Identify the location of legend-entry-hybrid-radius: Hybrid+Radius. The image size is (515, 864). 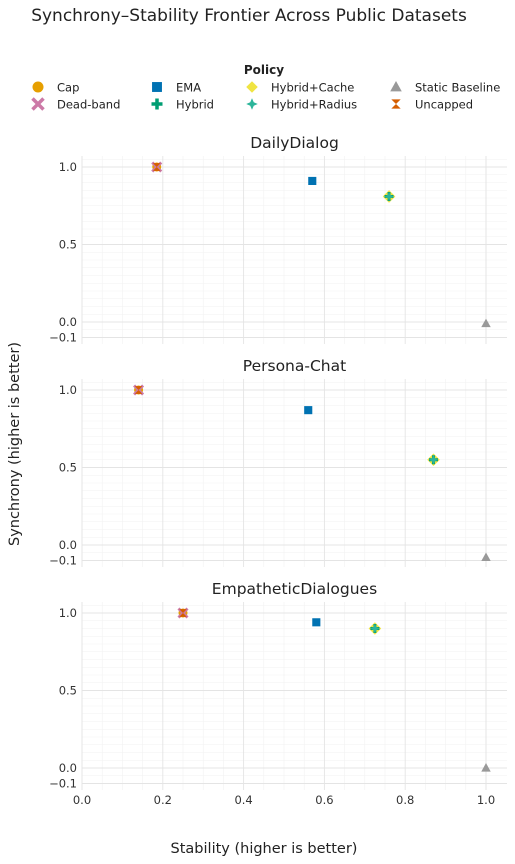
(301, 105).